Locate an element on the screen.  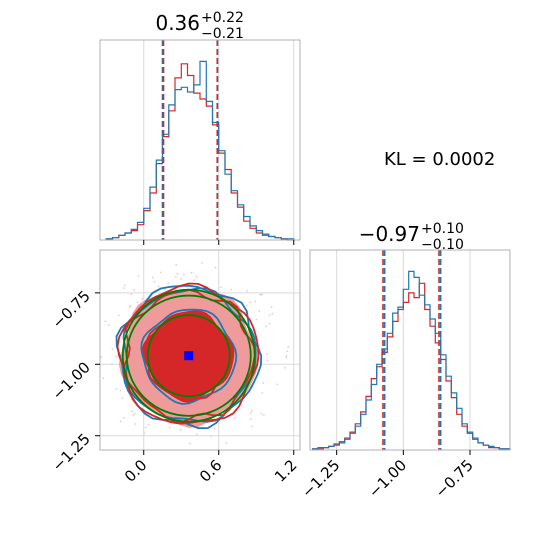
contour-frame is located at coordinates (200, 350).